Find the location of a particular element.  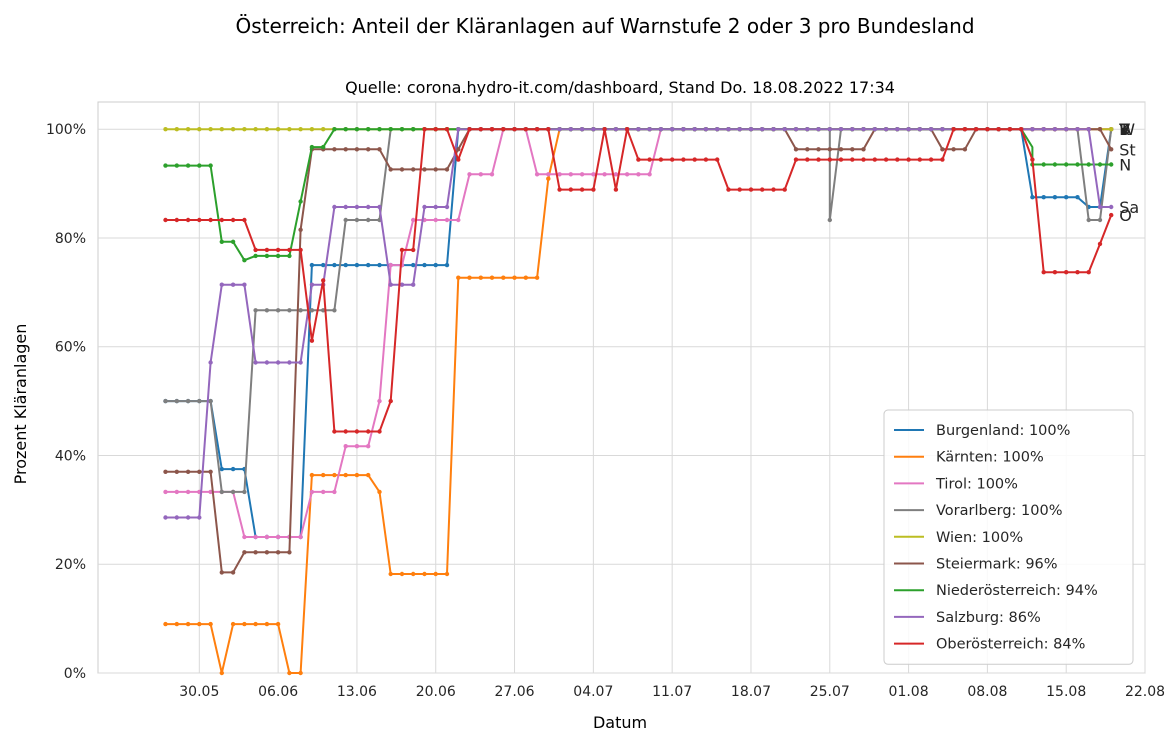

y-tick-label: 80% is located at coordinates (70, 239).